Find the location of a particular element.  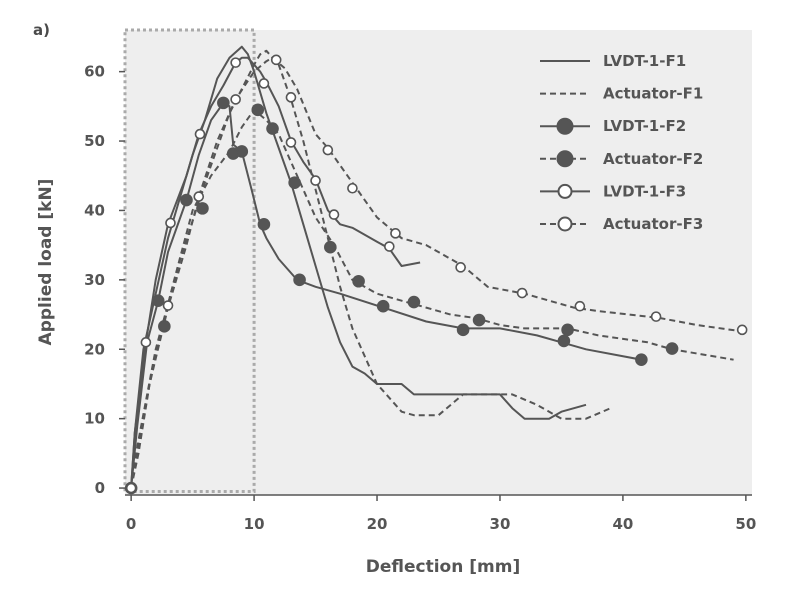

highlight-box-outline is located at coordinates (189, 261).